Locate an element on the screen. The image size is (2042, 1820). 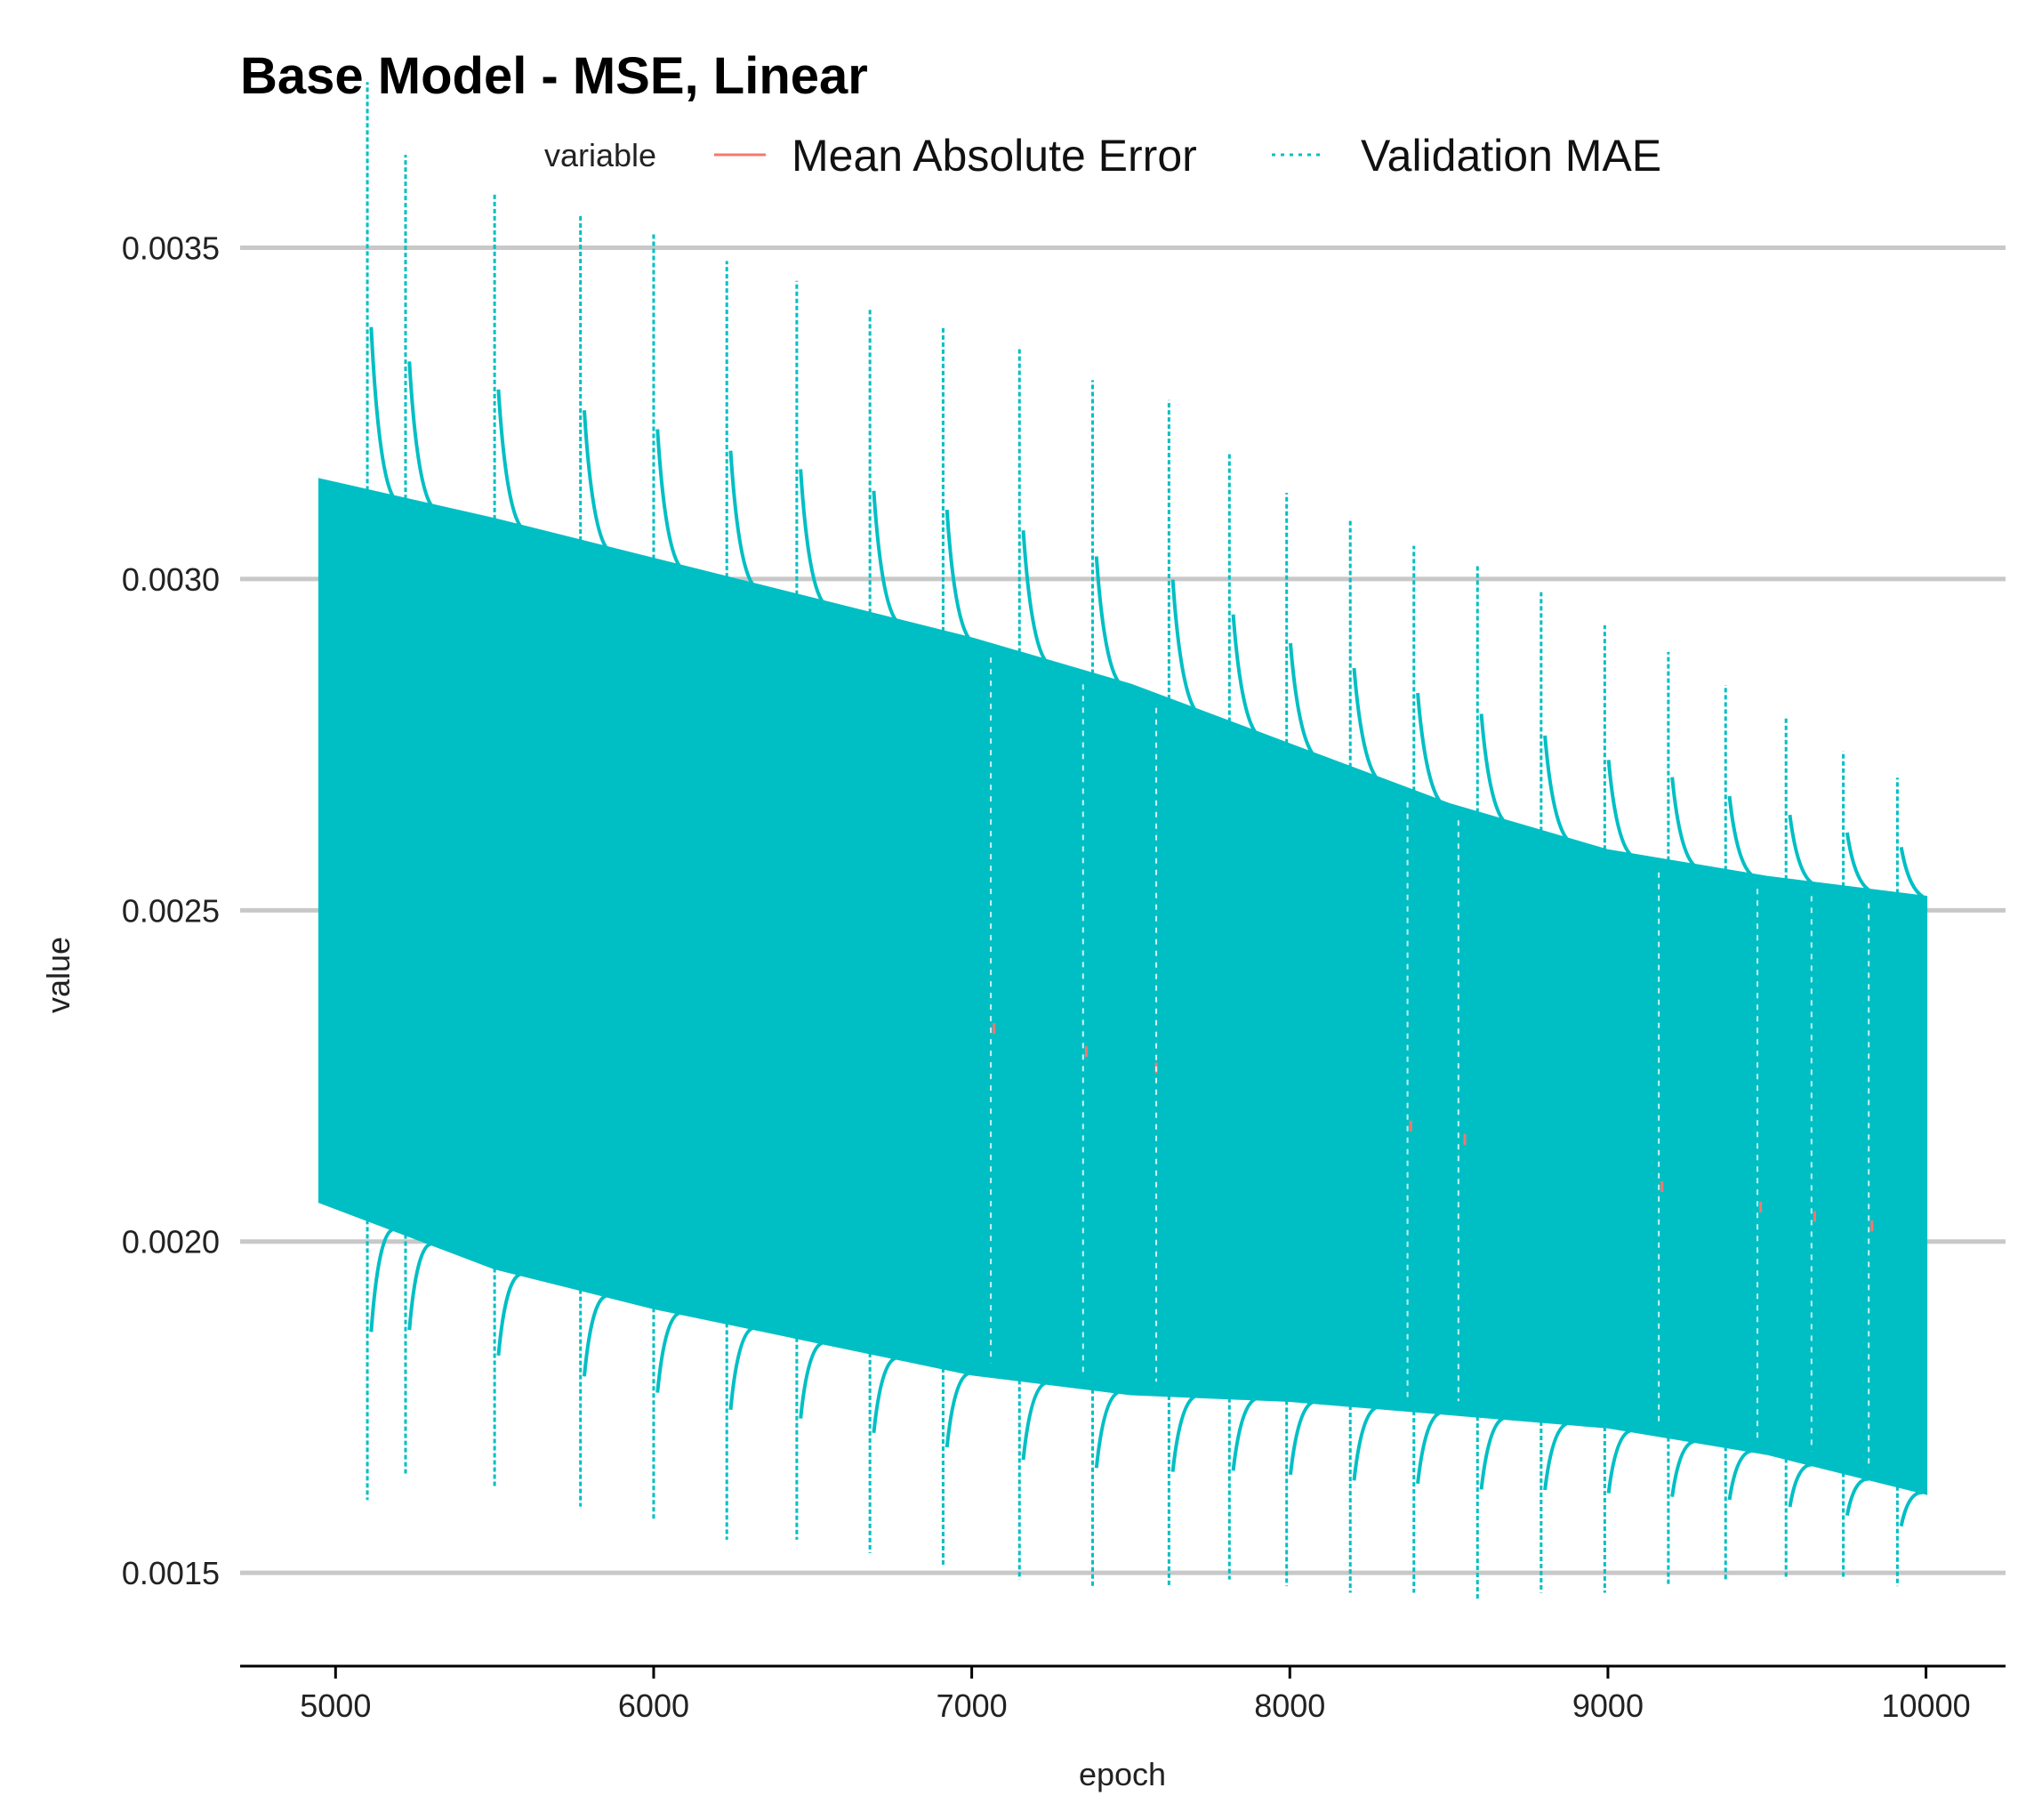
x-tick-label: 10000 is located at coordinates (1926, 1705).